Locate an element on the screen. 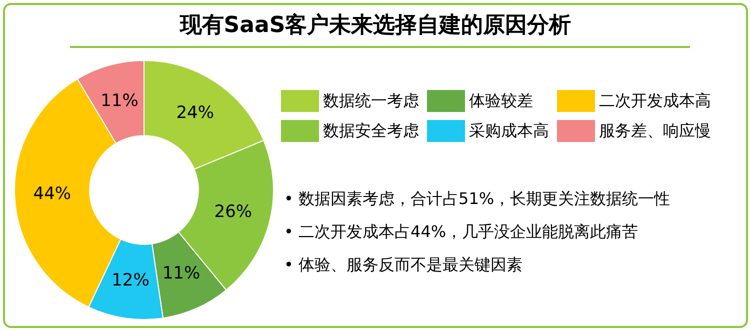 This screenshot has width=751, height=331. data-label: 44% is located at coordinates (52, 194).